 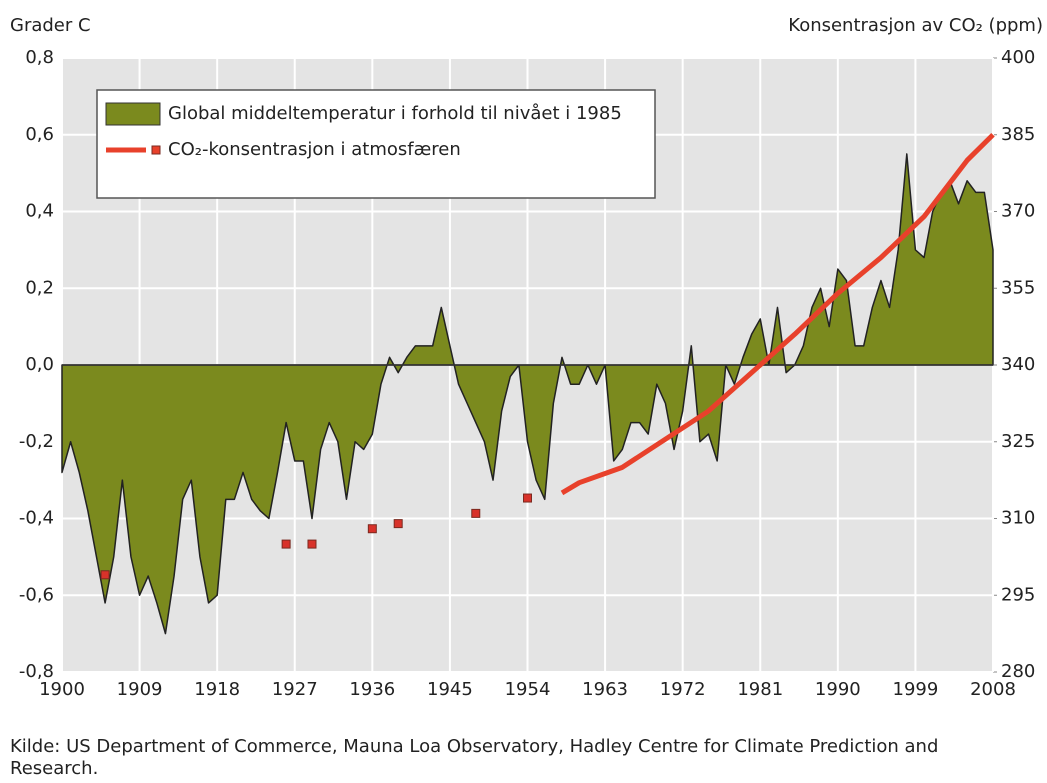 What do you see at coordinates (993, 689) in the screenshot?
I see `x-tick-label: 2008` at bounding box center [993, 689].